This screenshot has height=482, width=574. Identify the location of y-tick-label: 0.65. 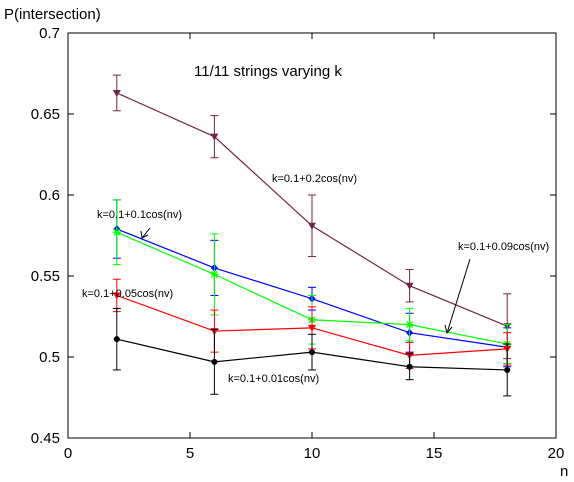
(45, 114).